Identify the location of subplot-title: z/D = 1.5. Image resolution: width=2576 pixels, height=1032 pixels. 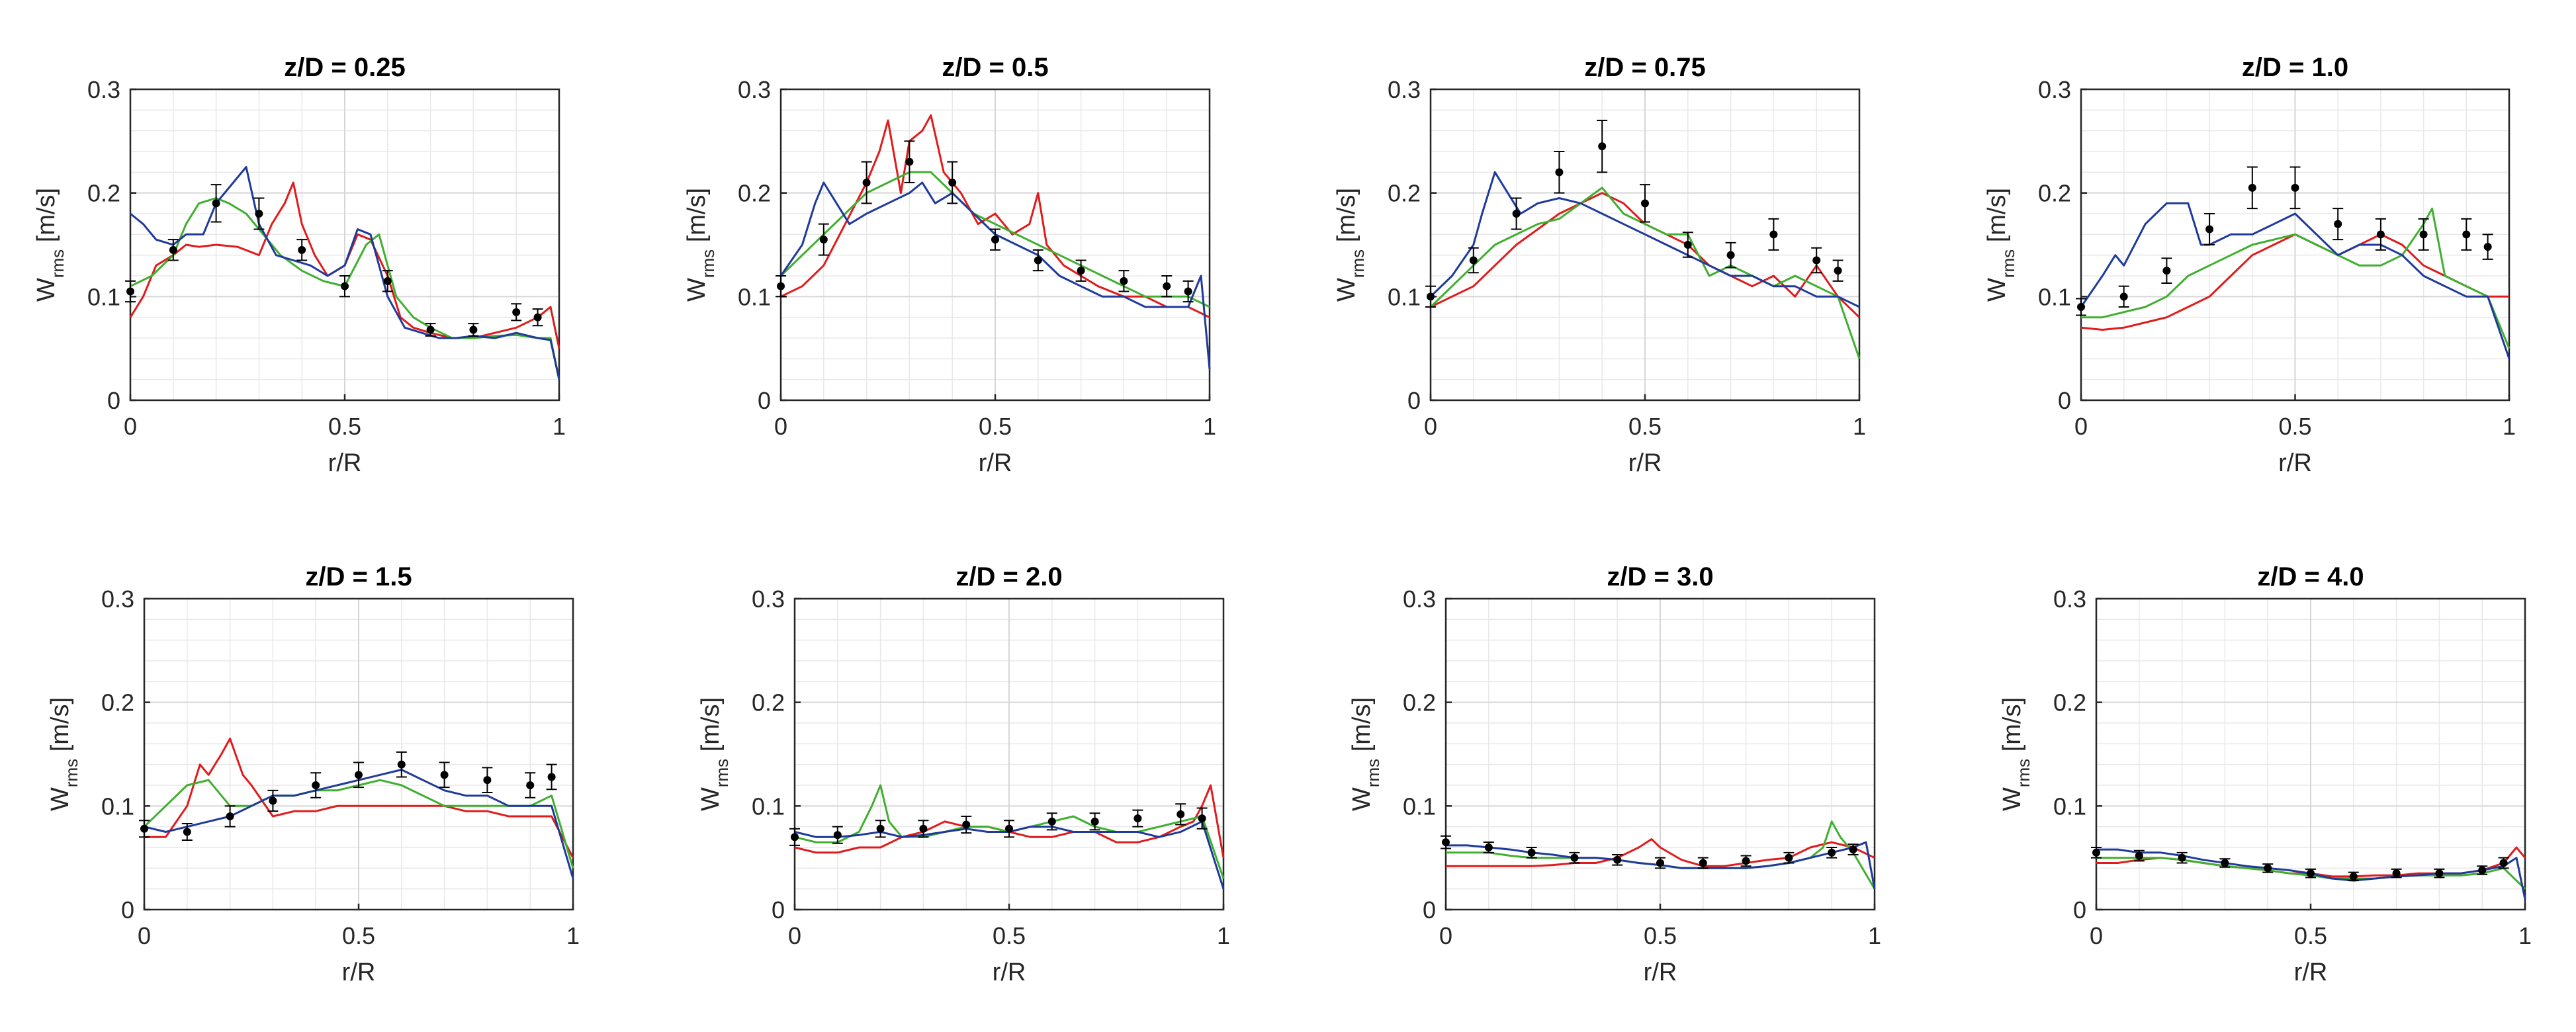
(358, 576).